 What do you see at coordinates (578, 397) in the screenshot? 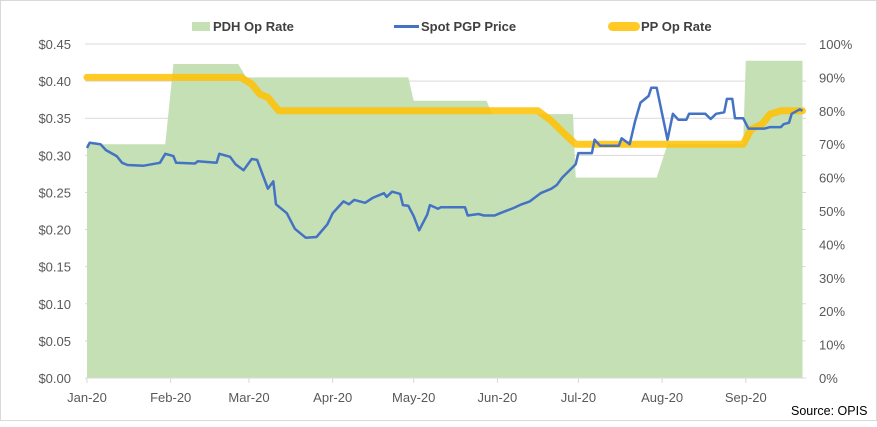
I see `x-tick-label: Jul-20` at bounding box center [578, 397].